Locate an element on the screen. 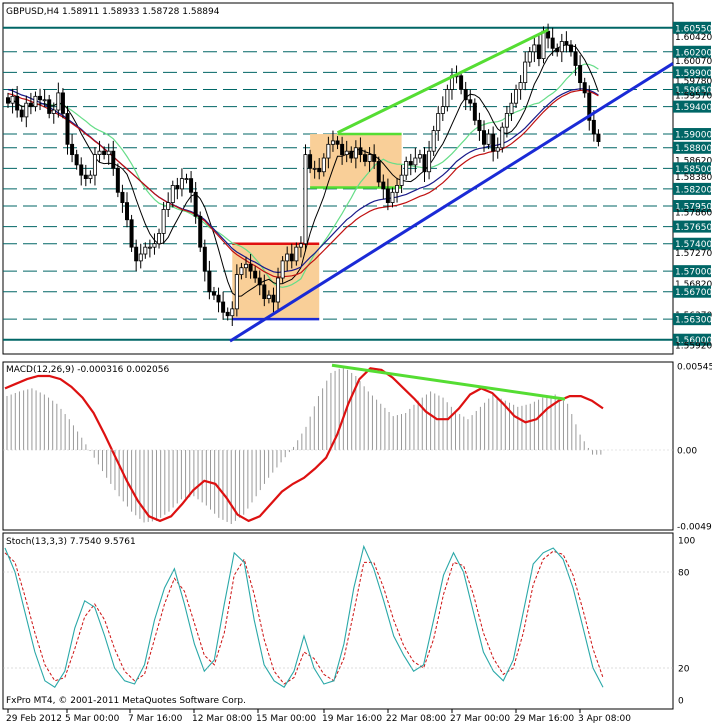 Image resolution: width=712 pixels, height=724 pixels. time-label: 22 Mar 08:00 is located at coordinates (416, 719).